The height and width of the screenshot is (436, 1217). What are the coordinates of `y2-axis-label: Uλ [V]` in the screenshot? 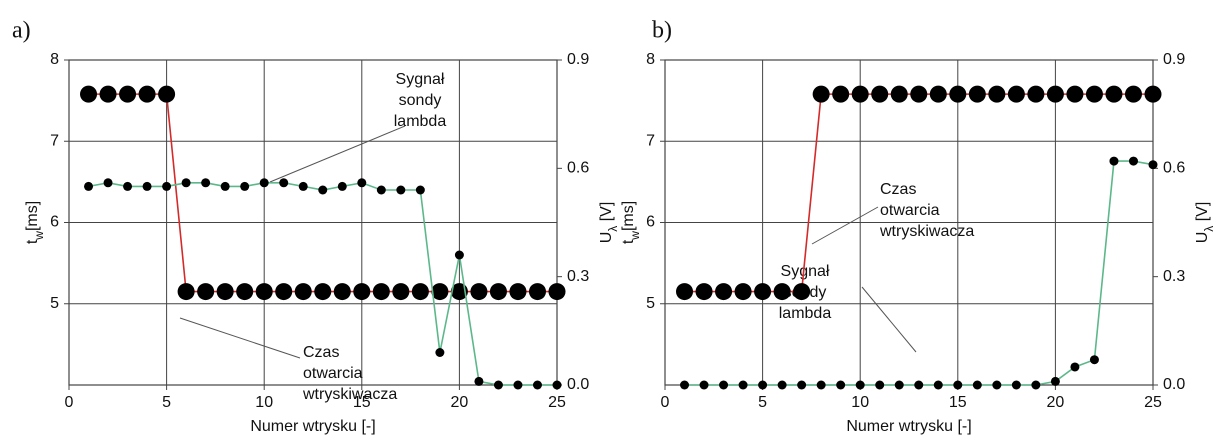 It's located at (609, 223).